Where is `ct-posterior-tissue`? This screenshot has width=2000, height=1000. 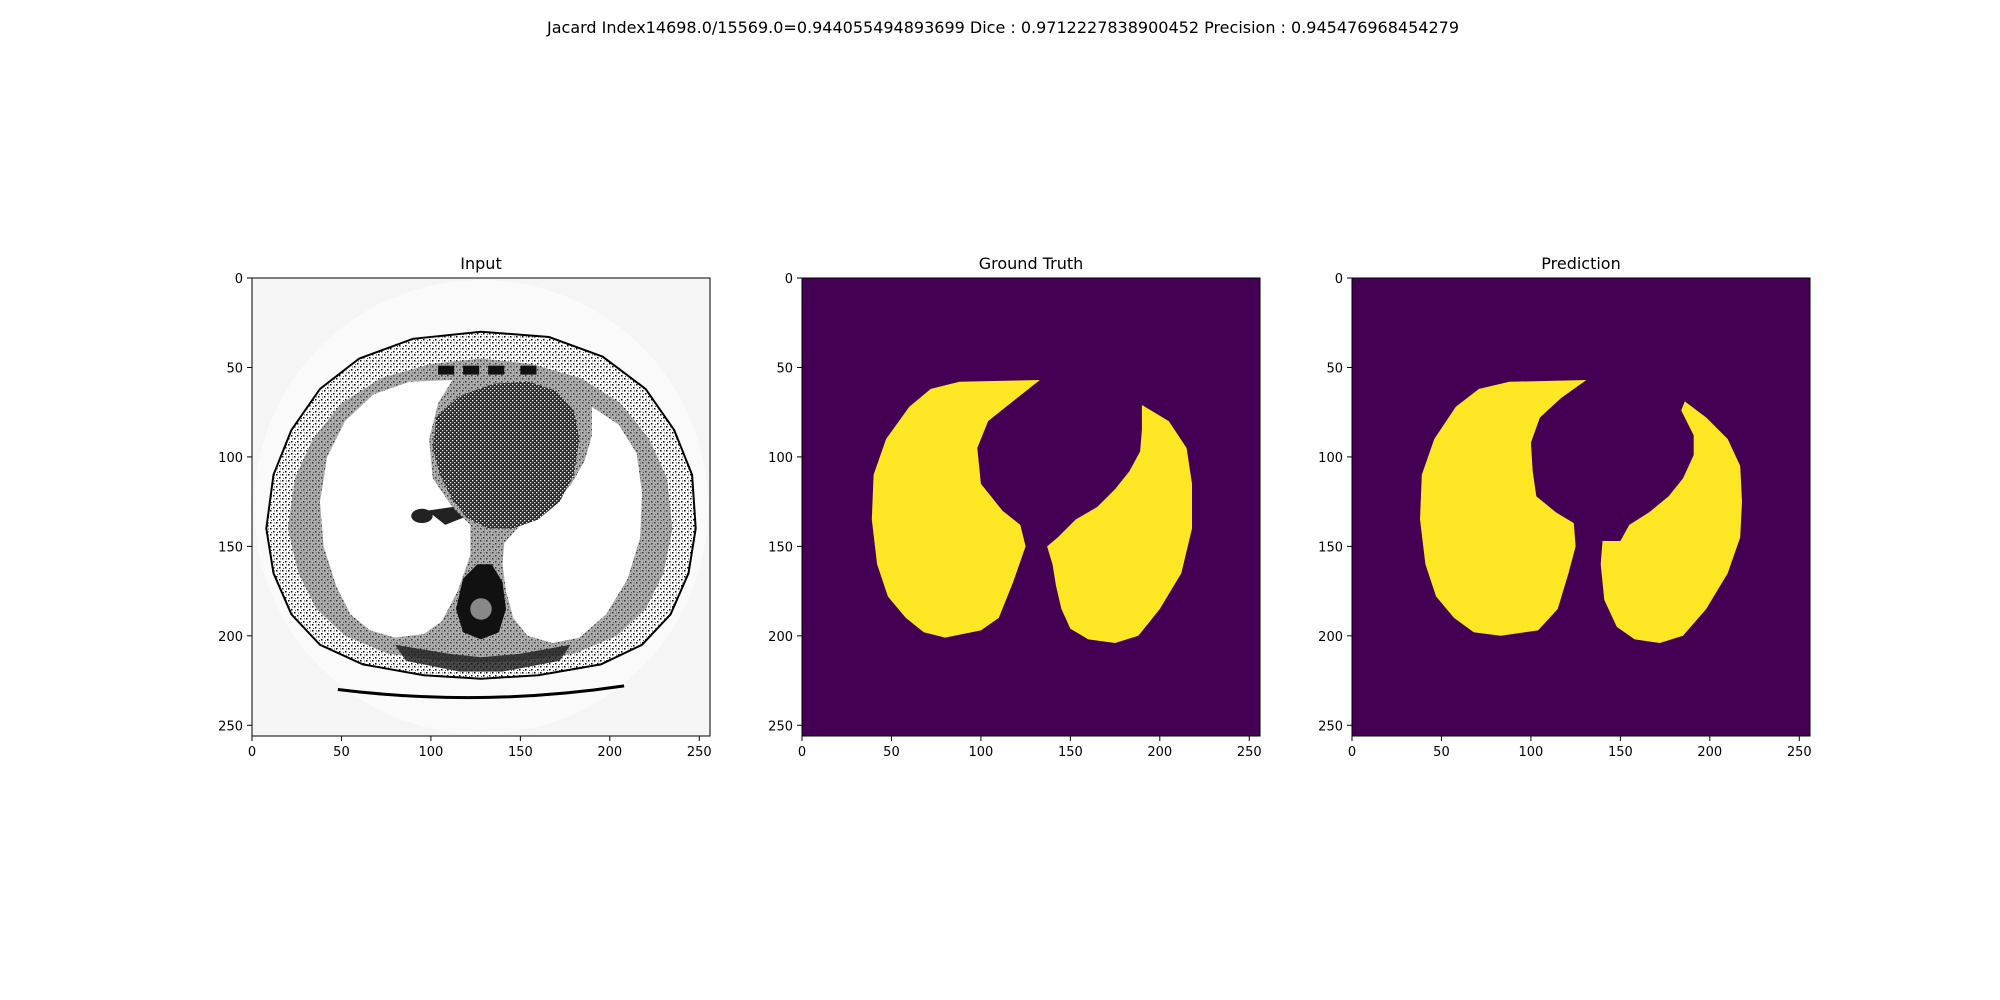 ct-posterior-tissue is located at coordinates (483, 658).